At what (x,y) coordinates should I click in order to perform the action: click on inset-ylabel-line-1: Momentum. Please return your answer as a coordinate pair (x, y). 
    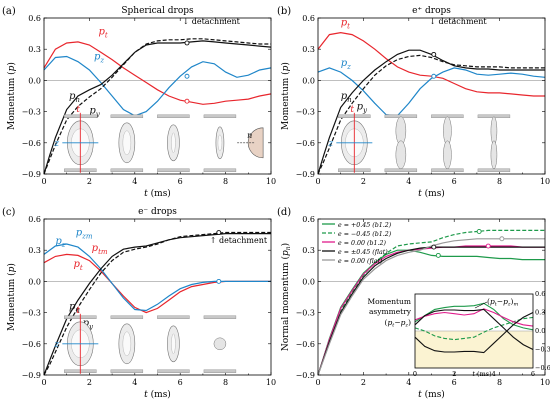
    Looking at the image, I should click on (389, 301).